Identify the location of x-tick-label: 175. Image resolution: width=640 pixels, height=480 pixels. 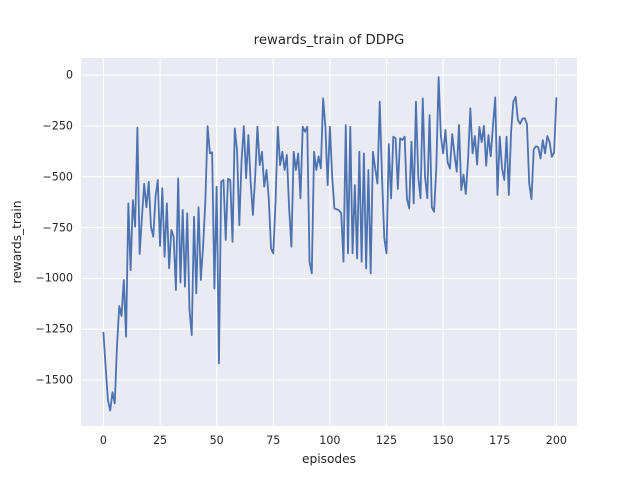
(500, 440).